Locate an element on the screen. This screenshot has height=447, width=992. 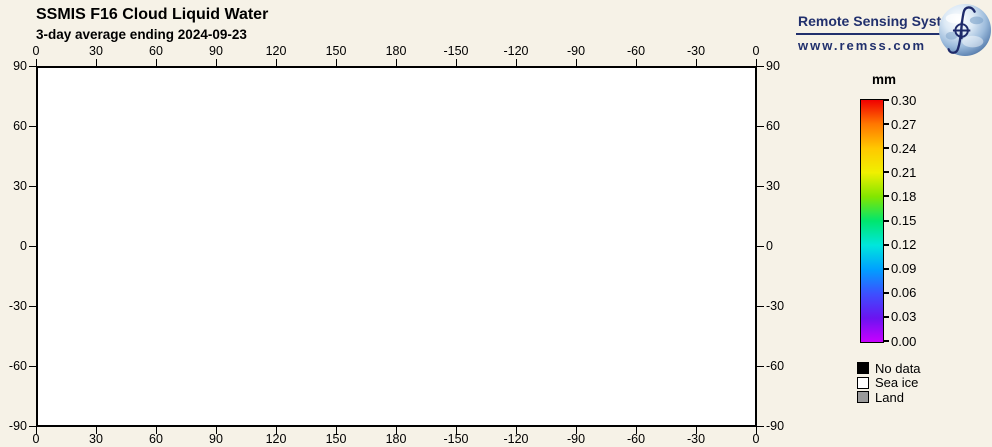
lat-tick-label-right: 30 is located at coordinates (773, 186).